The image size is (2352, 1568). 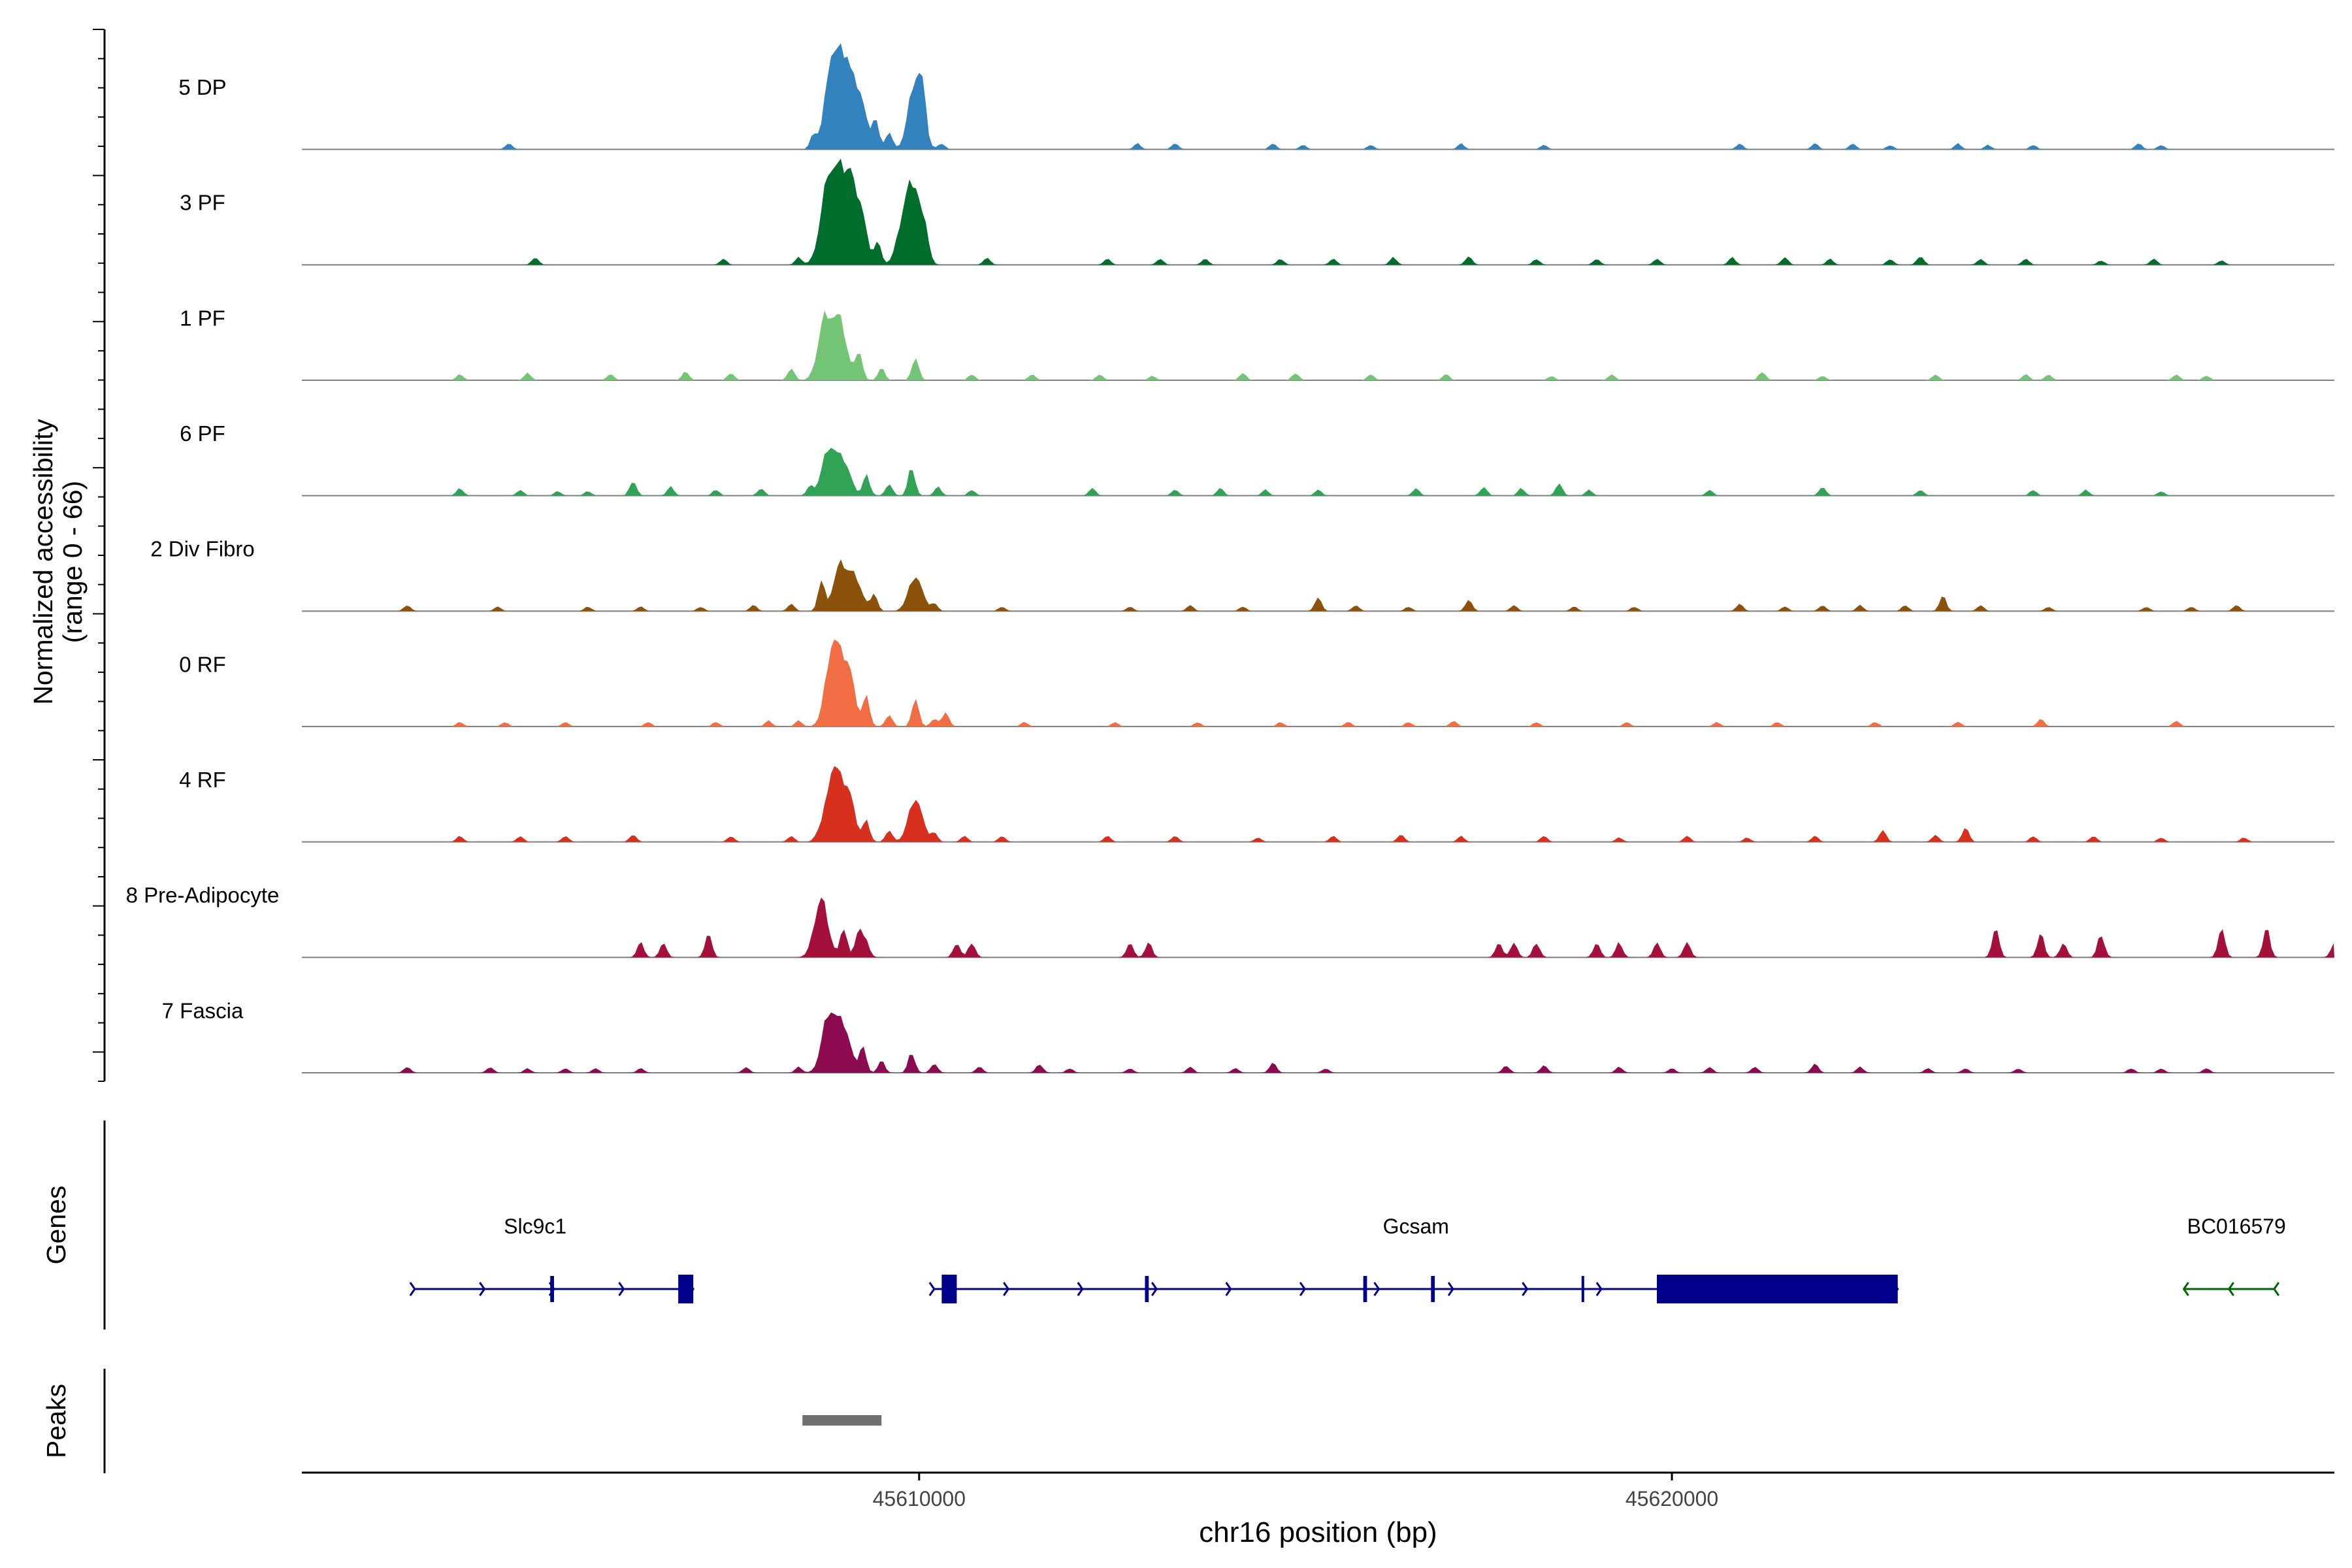 I want to click on gene-annotation-track: Slc9c1 Gcsam BC016579, so click(x=1194, y=1225).